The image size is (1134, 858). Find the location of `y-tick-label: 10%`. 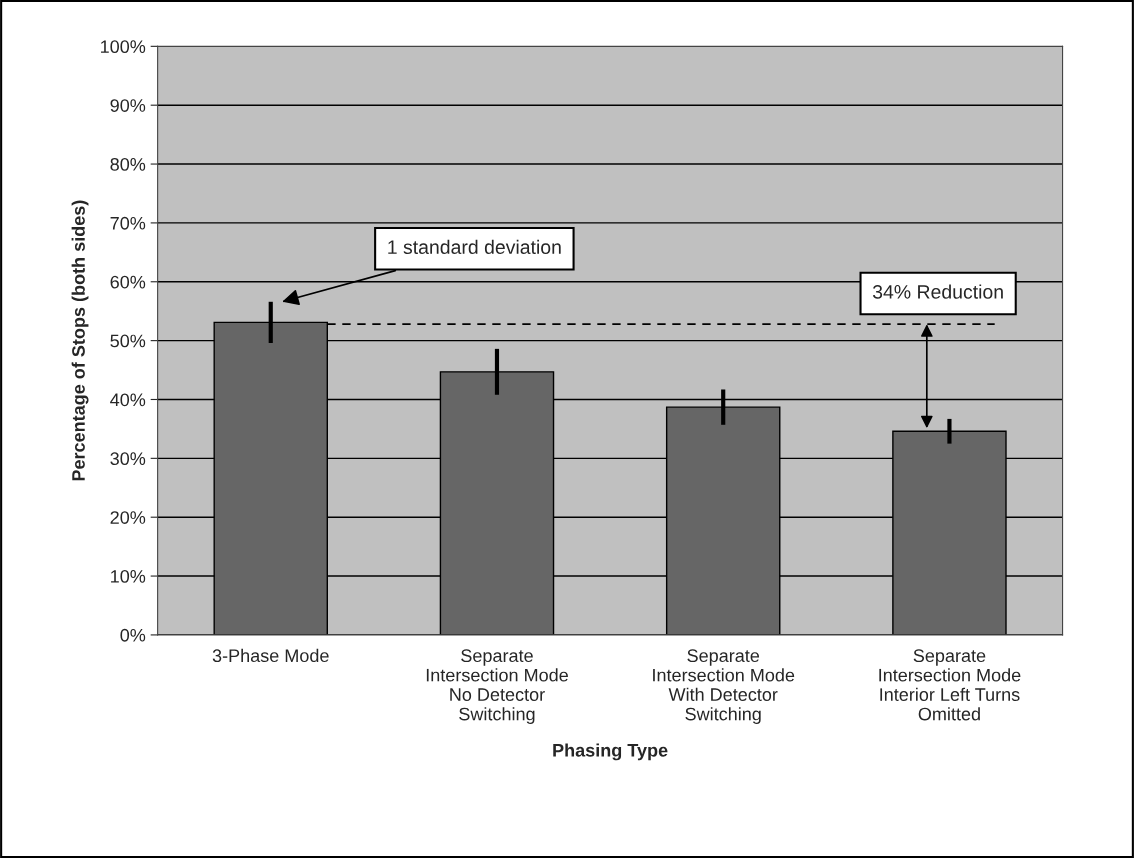

y-tick-label: 10% is located at coordinates (128, 576).